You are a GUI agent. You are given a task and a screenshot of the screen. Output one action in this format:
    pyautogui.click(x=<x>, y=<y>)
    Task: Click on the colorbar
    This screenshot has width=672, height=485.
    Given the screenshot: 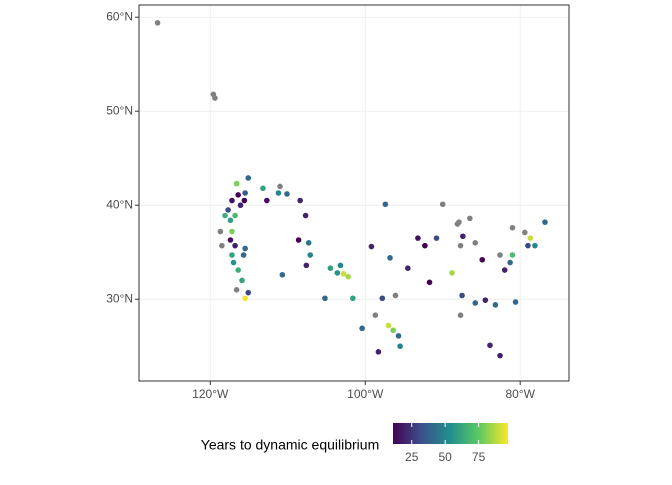 What is the action you would take?
    pyautogui.click(x=450, y=433)
    